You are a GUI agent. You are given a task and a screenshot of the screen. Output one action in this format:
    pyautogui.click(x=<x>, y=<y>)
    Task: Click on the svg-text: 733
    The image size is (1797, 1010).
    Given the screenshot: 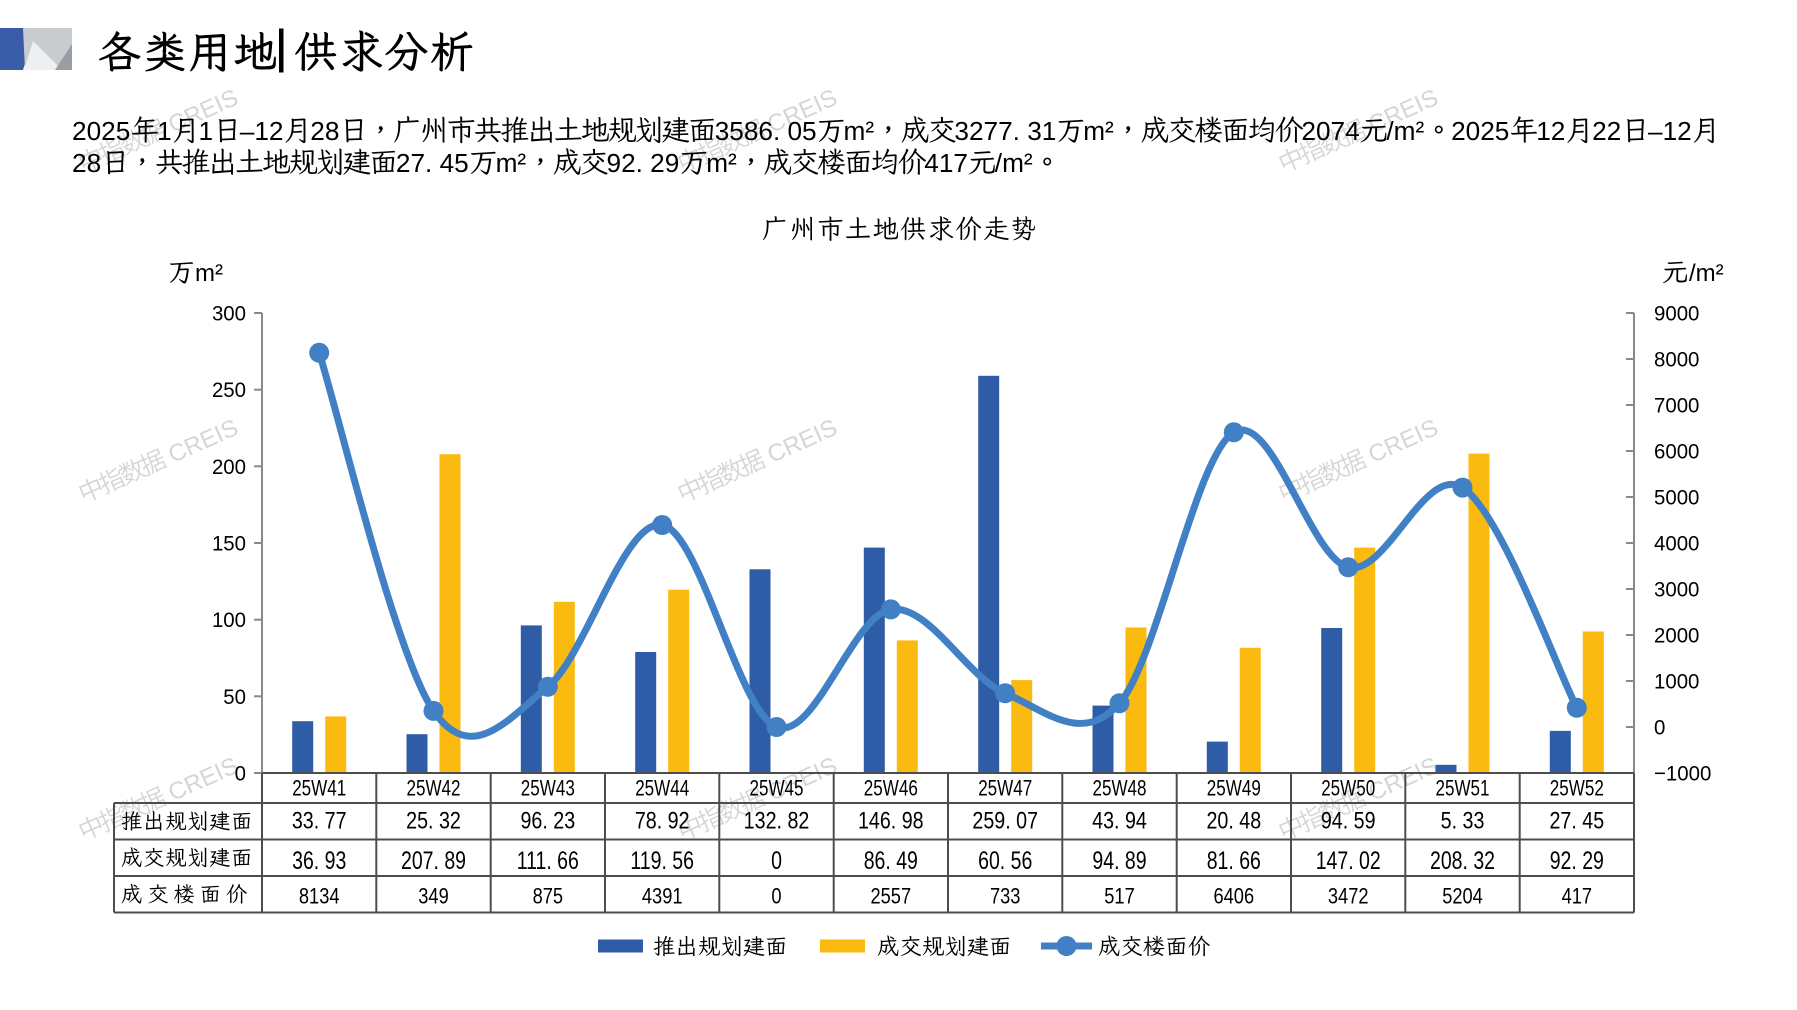 What is the action you would take?
    pyautogui.click(x=1005, y=897)
    